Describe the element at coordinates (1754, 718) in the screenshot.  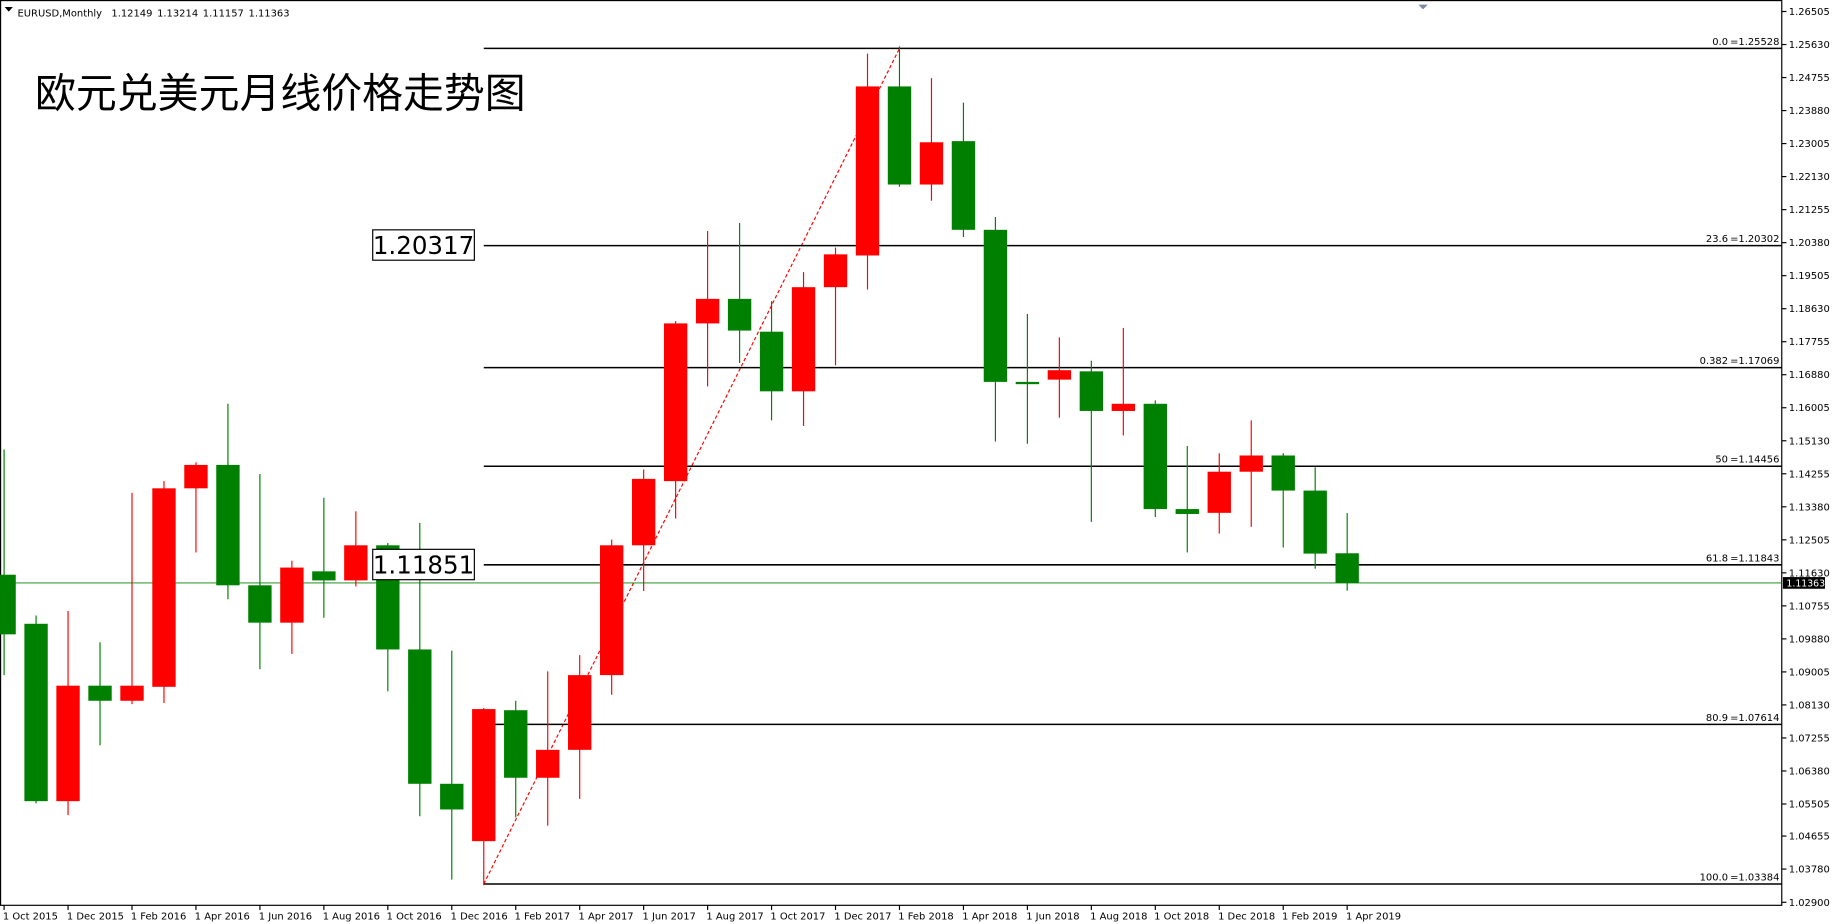
I see `fib-level-price: =1.07614` at that location.